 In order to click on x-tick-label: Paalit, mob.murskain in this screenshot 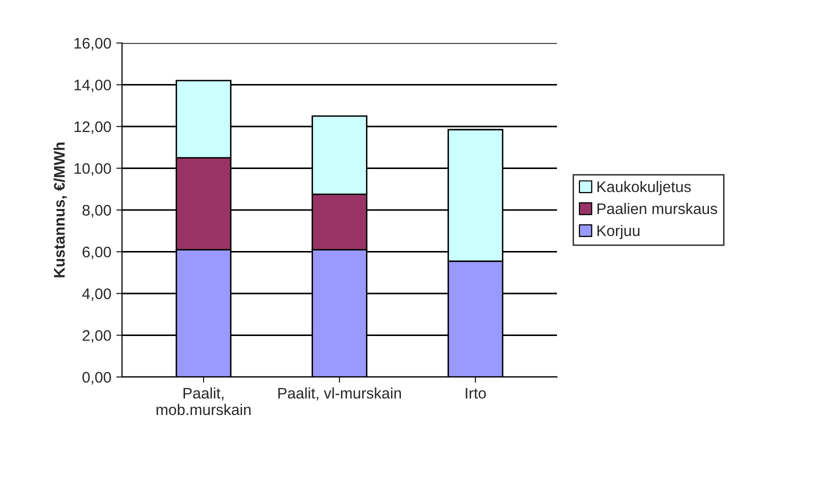, I will do `click(203, 401)`.